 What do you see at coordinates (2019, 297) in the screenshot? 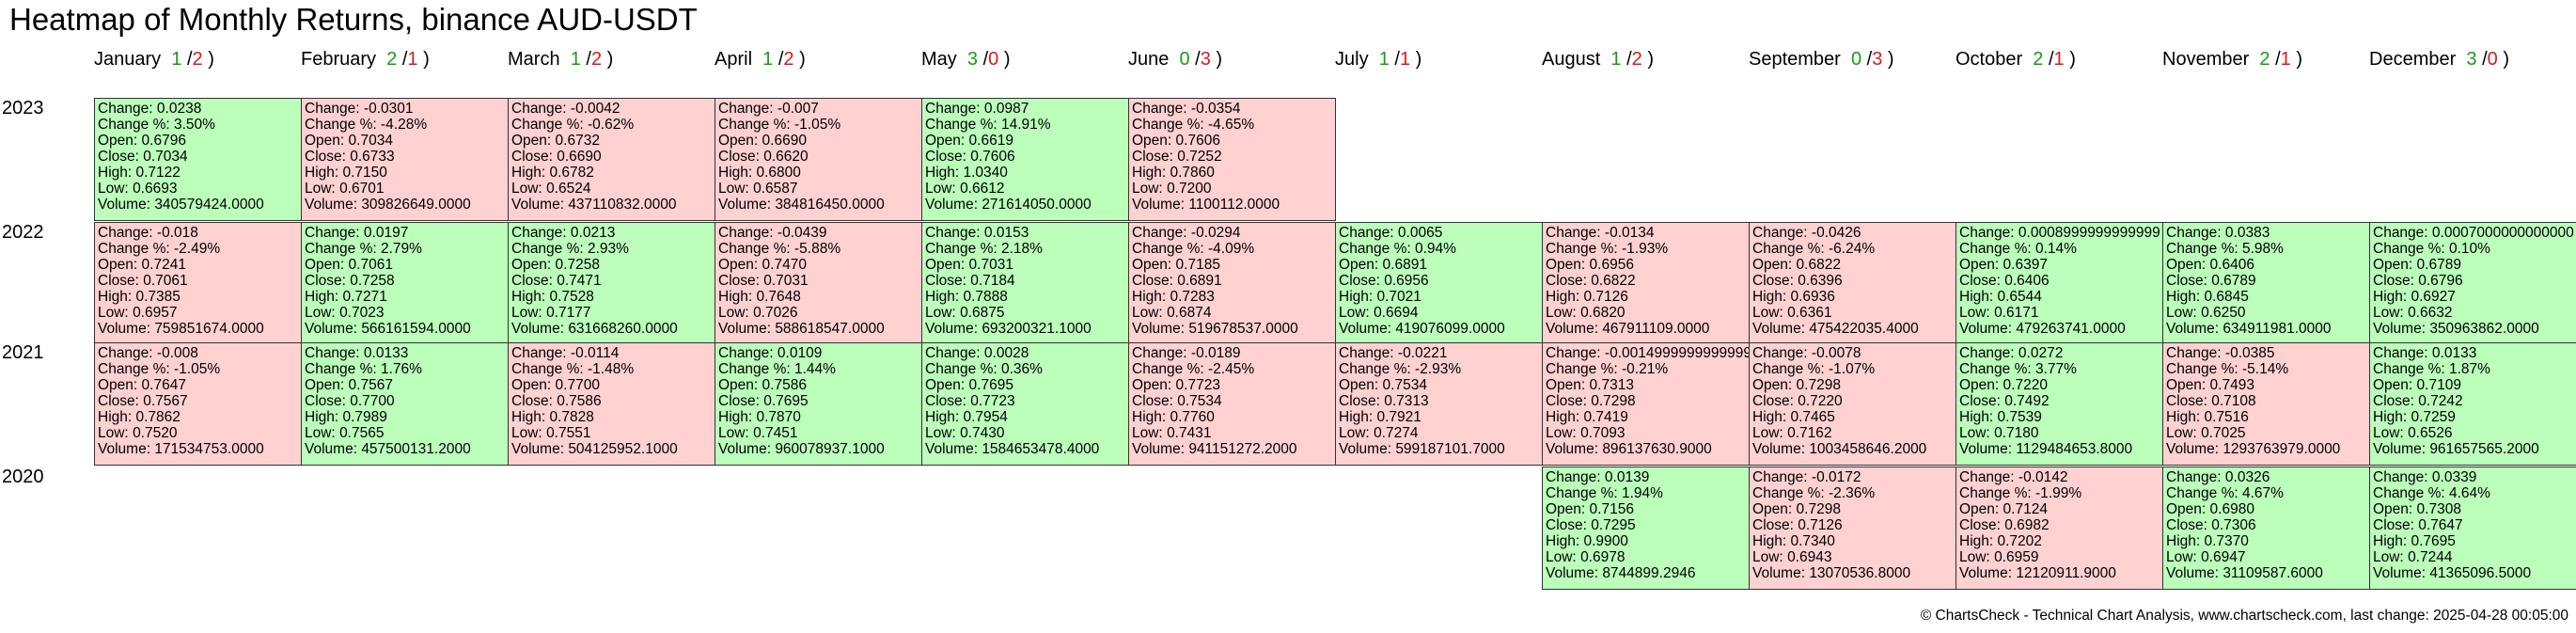
I see `cell-field-value: 0.6544` at bounding box center [2019, 297].